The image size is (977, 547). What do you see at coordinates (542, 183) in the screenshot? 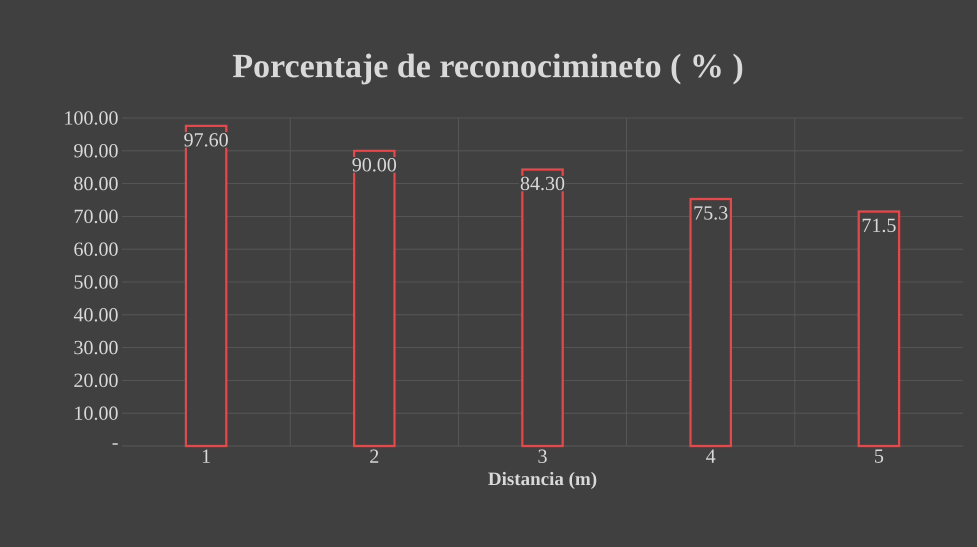
I see `data-label: 84.30` at bounding box center [542, 183].